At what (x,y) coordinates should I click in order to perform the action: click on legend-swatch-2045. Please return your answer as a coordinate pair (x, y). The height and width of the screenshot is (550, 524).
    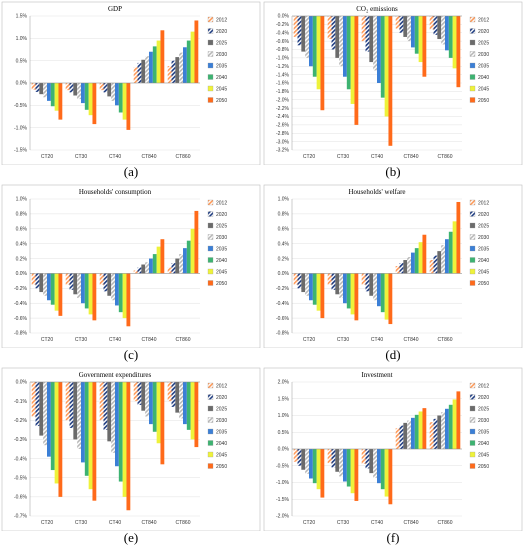
    Looking at the image, I should click on (210, 271).